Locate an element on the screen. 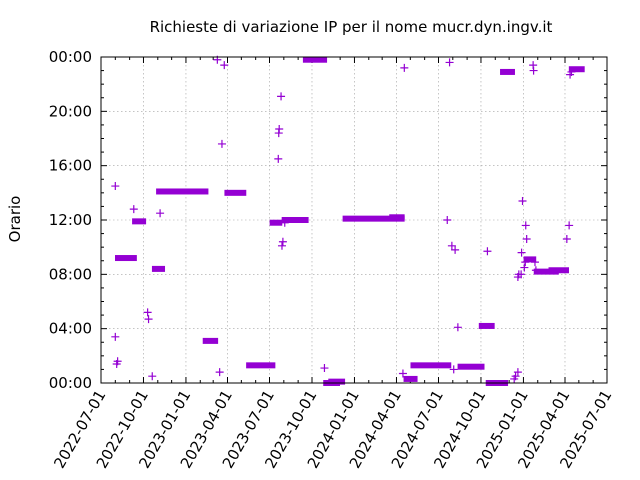 Image resolution: width=640 pixels, height=480 pixels. y-tick-label: 08:00 is located at coordinates (70, 274).